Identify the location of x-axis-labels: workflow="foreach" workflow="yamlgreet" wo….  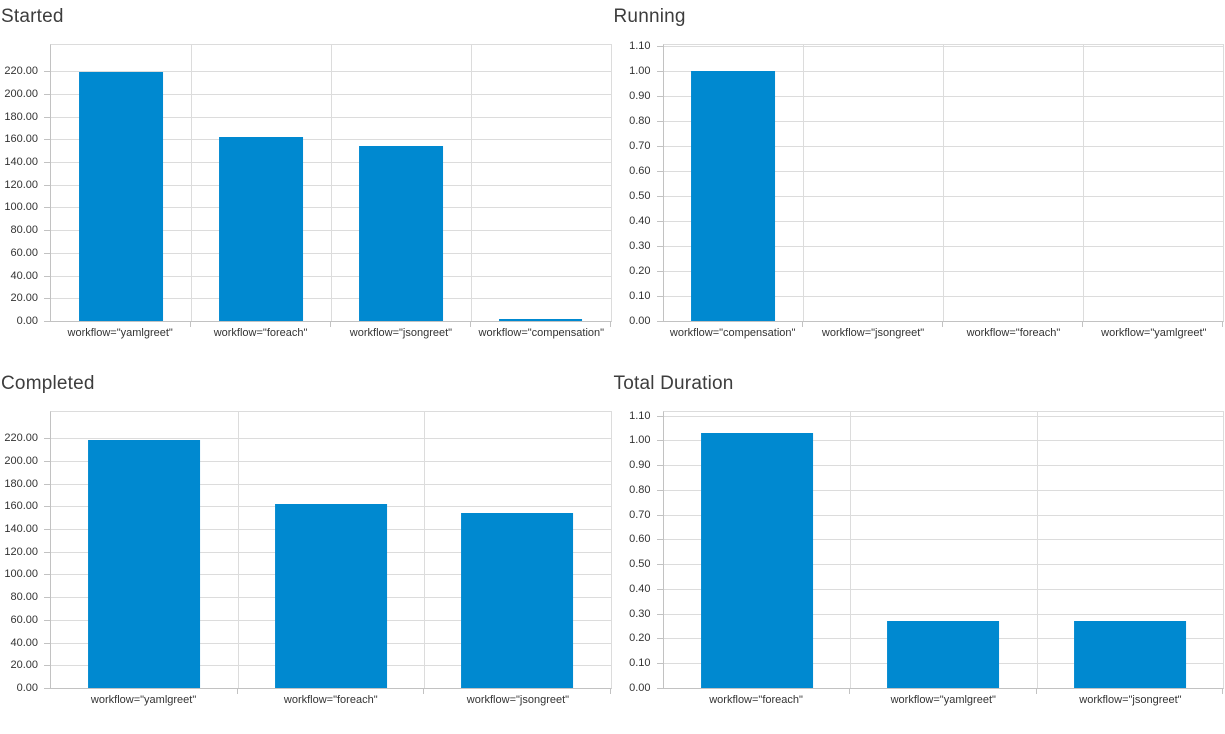
(944, 700).